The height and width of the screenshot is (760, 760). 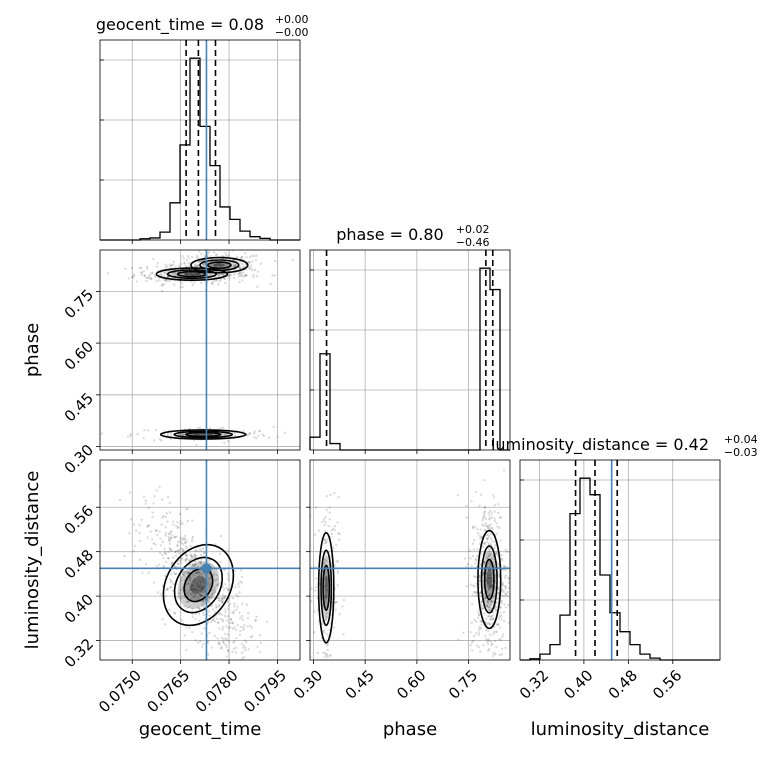 I want to click on x-tick-label-phase: 0.30, so click(x=308, y=684).